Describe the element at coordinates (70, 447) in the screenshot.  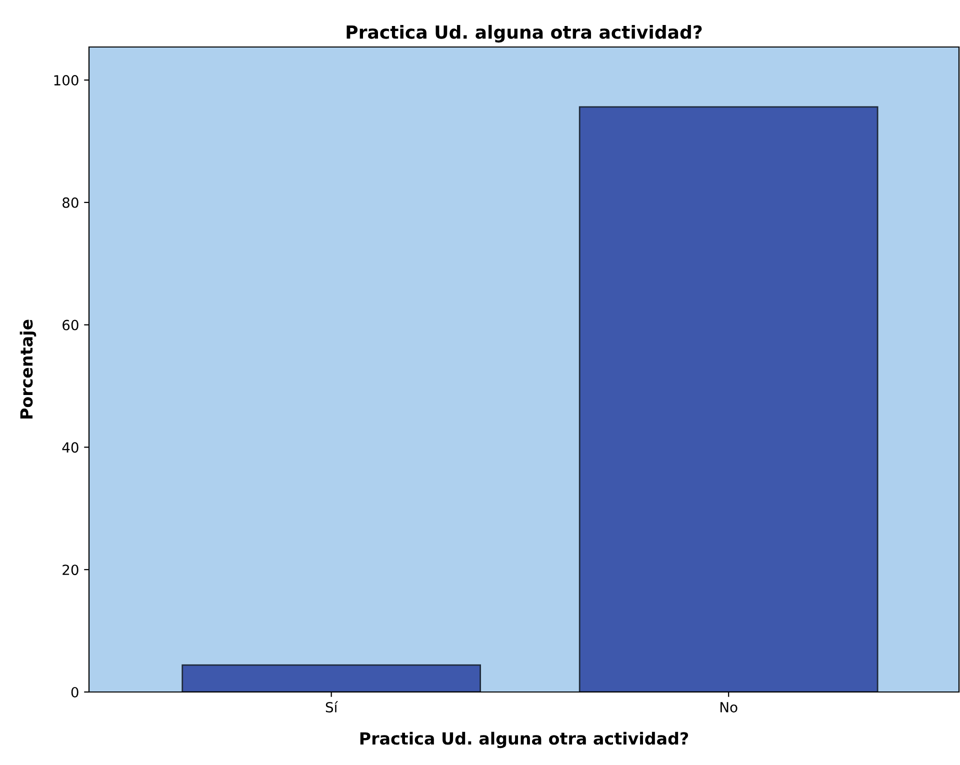
I see `y-tick-label: 40` at that location.